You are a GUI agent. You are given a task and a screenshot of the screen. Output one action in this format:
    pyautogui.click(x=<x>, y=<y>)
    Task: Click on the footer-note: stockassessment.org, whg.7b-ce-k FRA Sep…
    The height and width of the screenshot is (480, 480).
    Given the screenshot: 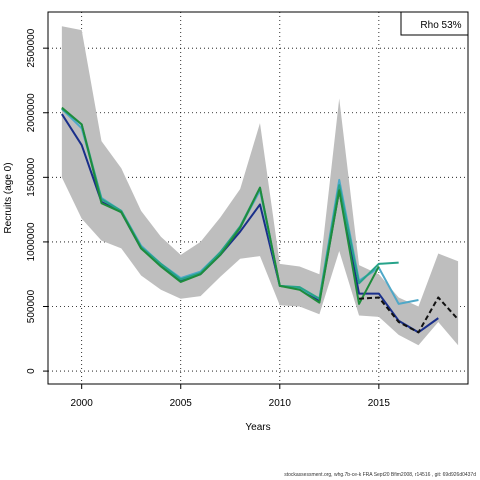 What is the action you would take?
    pyautogui.click(x=380, y=475)
    